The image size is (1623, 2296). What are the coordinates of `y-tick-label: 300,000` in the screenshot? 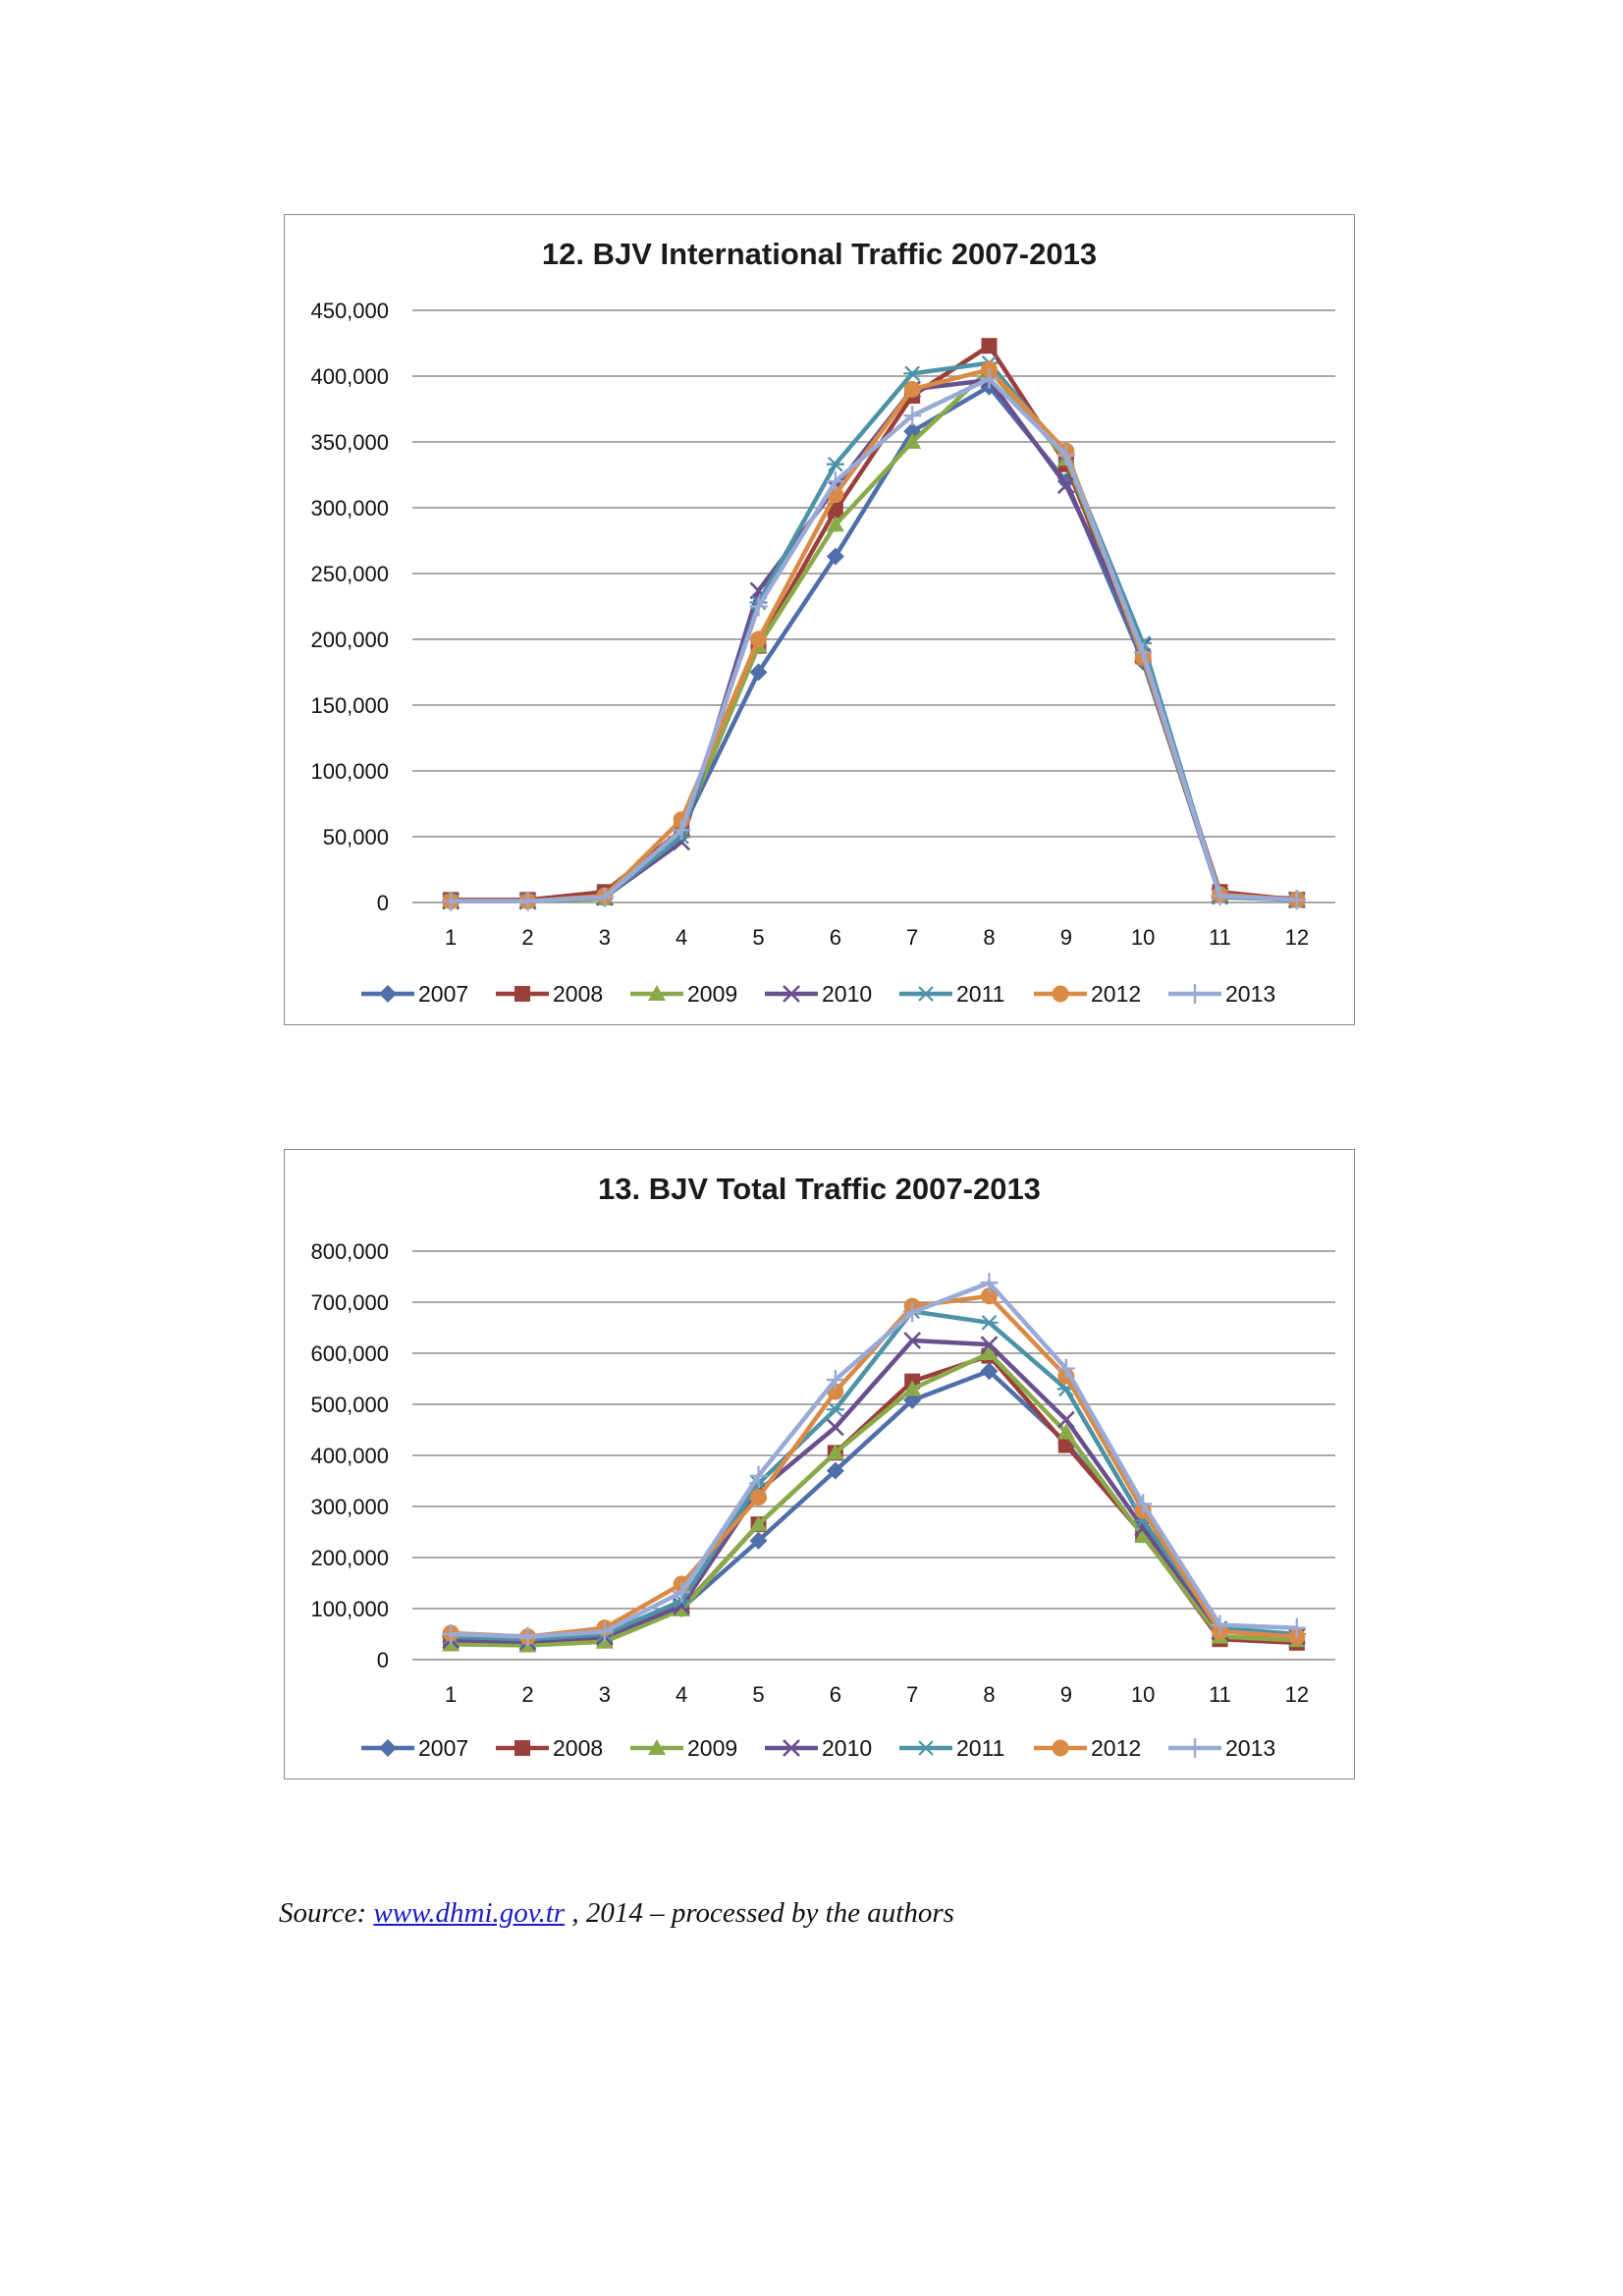 It's located at (349, 508).